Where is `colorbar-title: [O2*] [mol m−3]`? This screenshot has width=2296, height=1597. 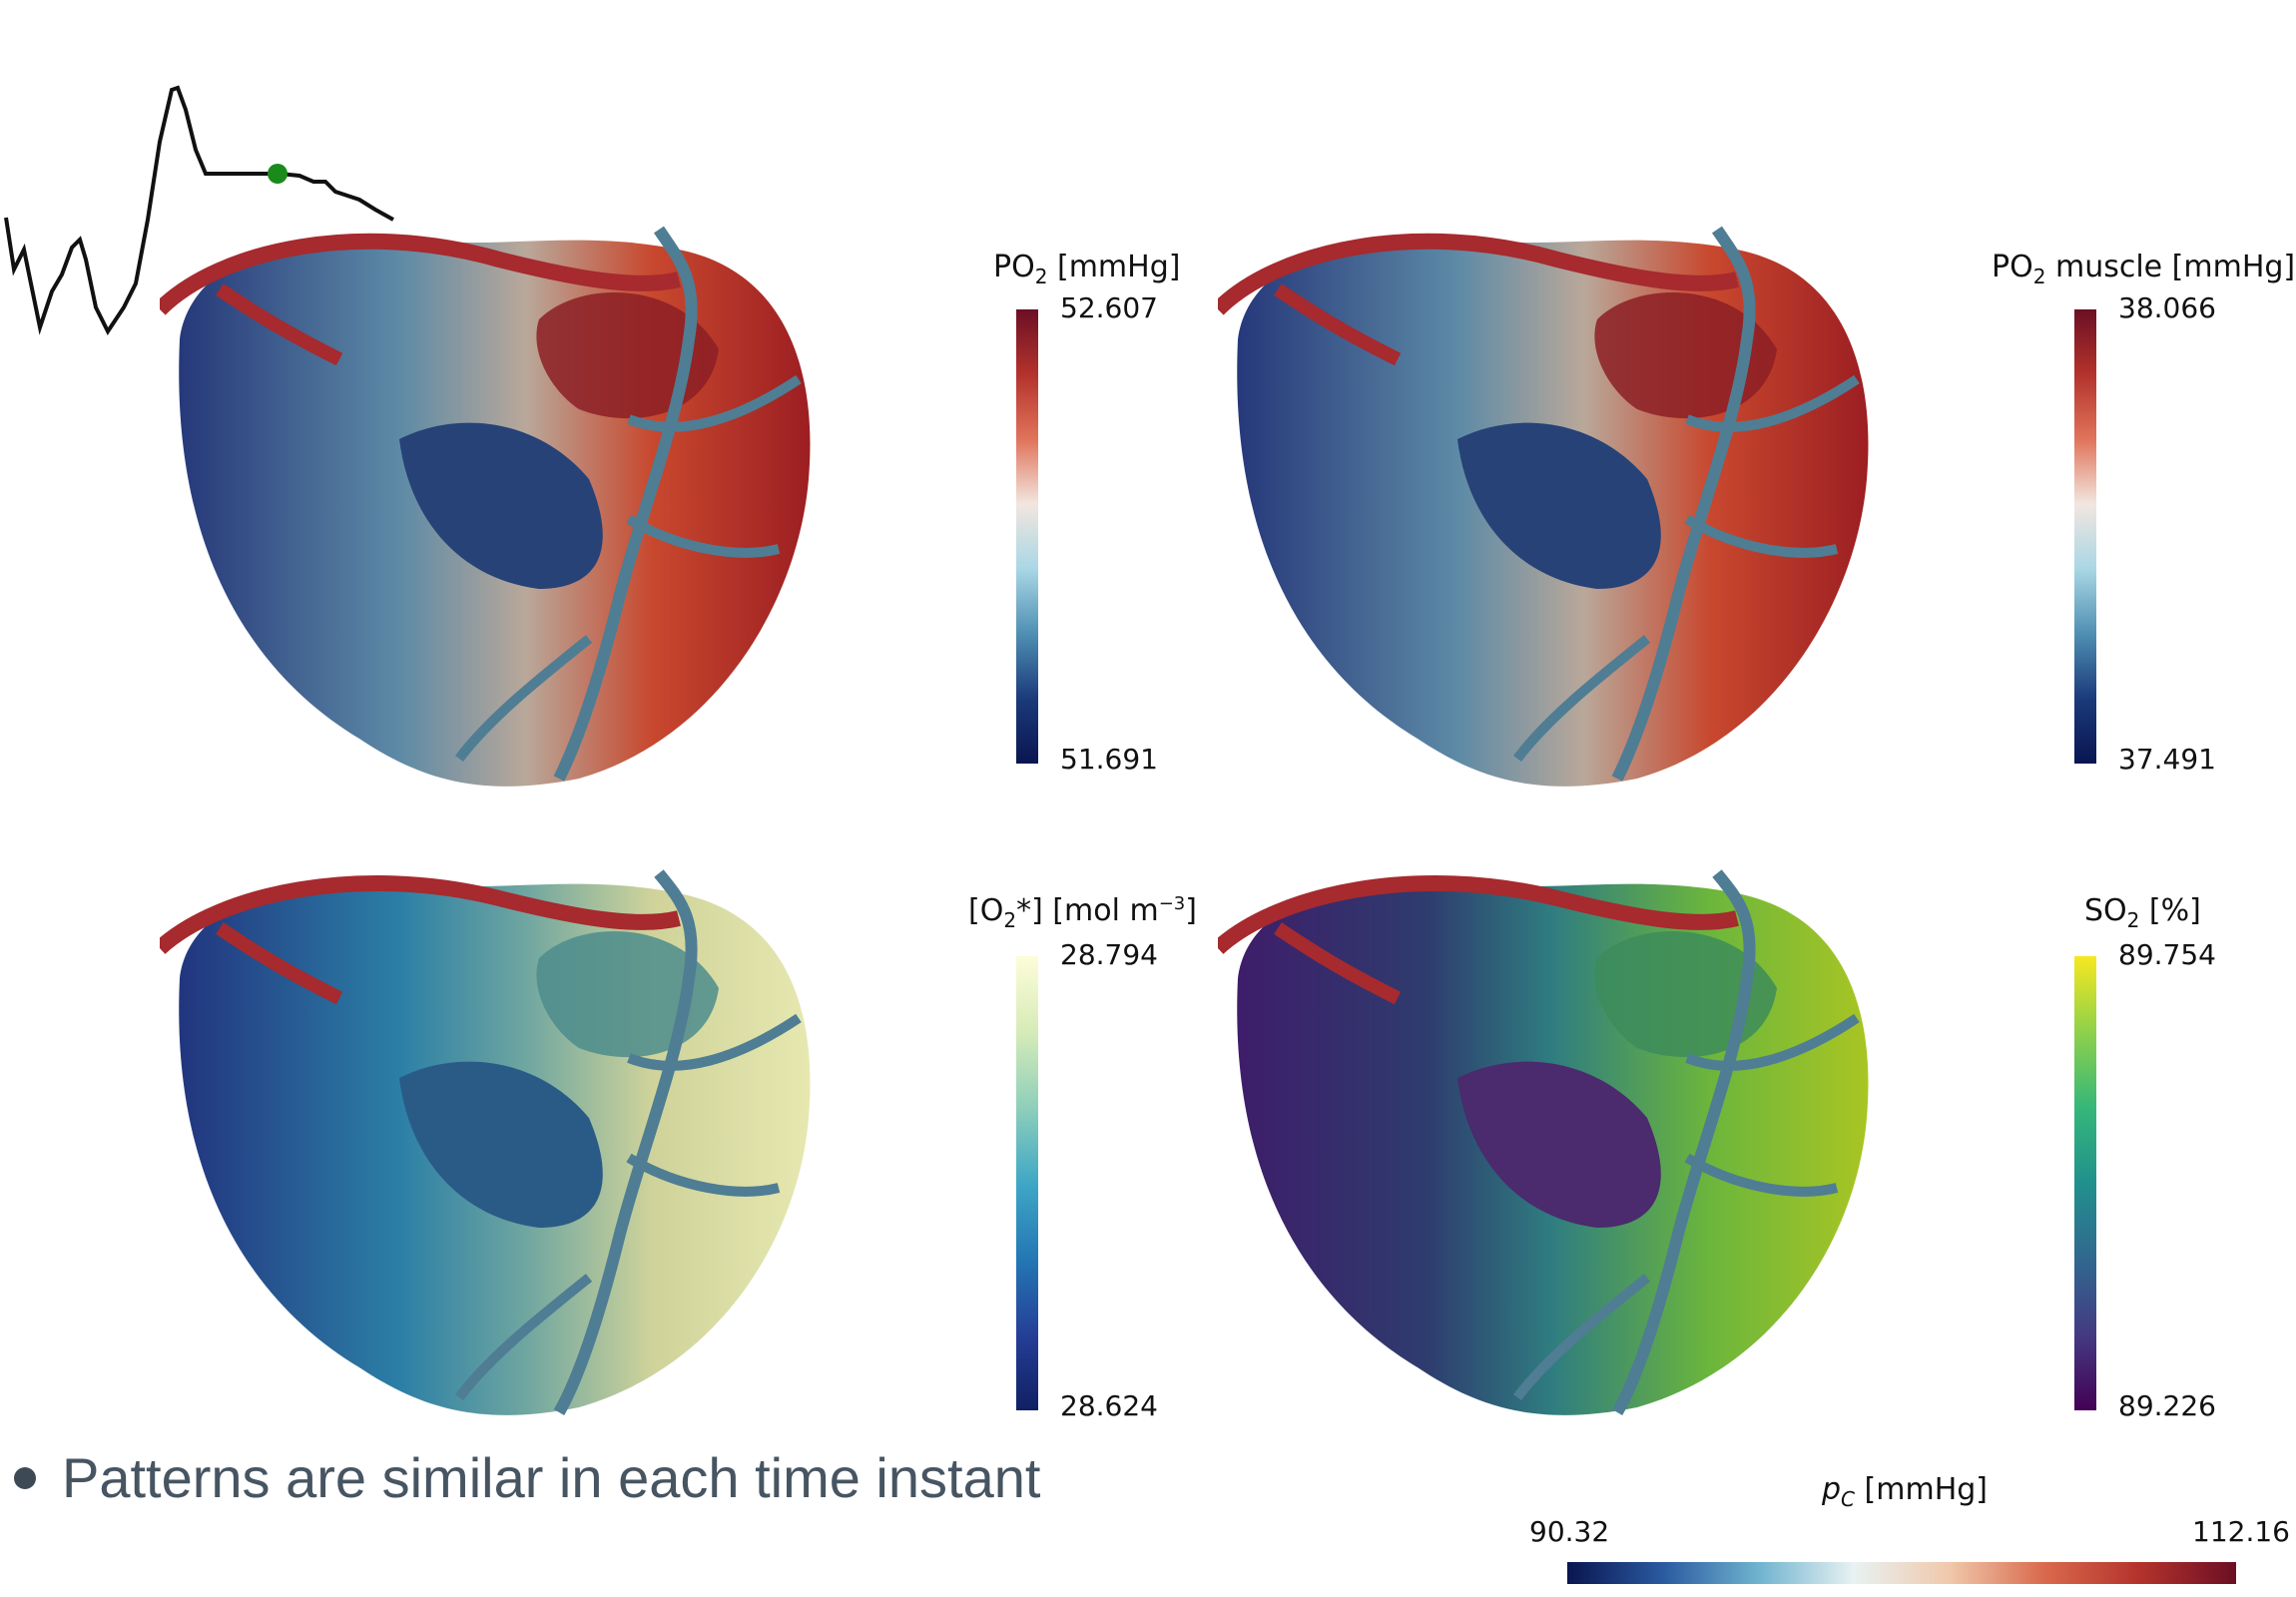 colorbar-title: [O2*] [mol m−3] is located at coordinates (1083, 912).